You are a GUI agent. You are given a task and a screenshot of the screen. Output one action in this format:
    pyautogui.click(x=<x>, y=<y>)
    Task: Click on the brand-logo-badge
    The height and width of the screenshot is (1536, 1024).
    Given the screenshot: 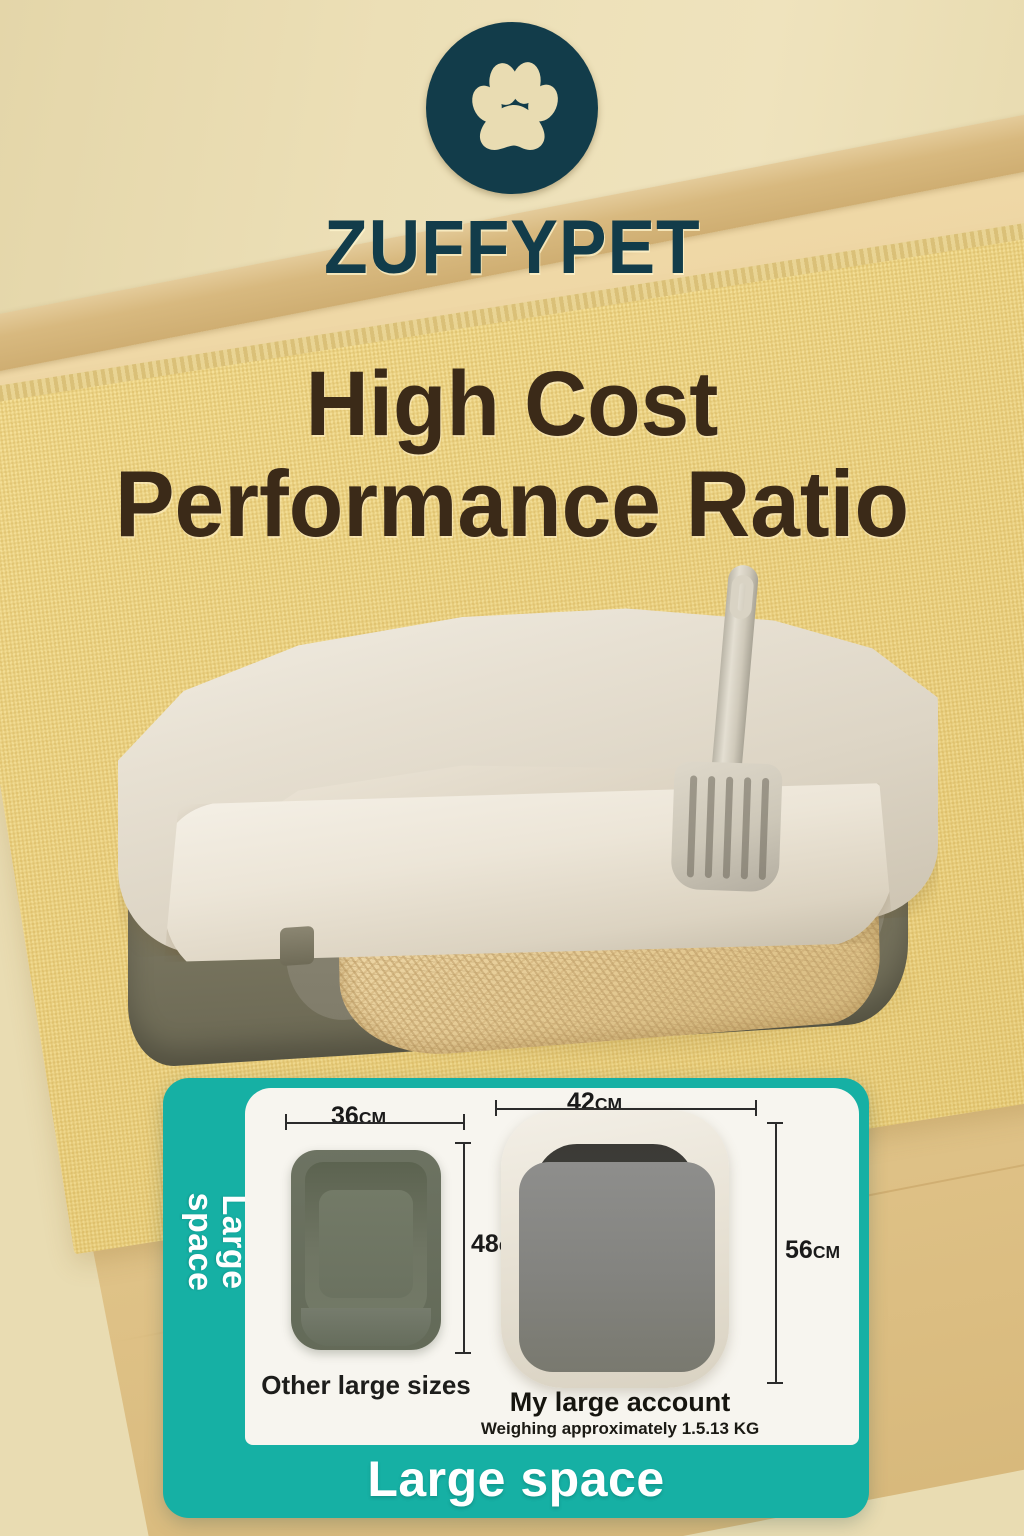 What is the action you would take?
    pyautogui.click(x=512, y=108)
    